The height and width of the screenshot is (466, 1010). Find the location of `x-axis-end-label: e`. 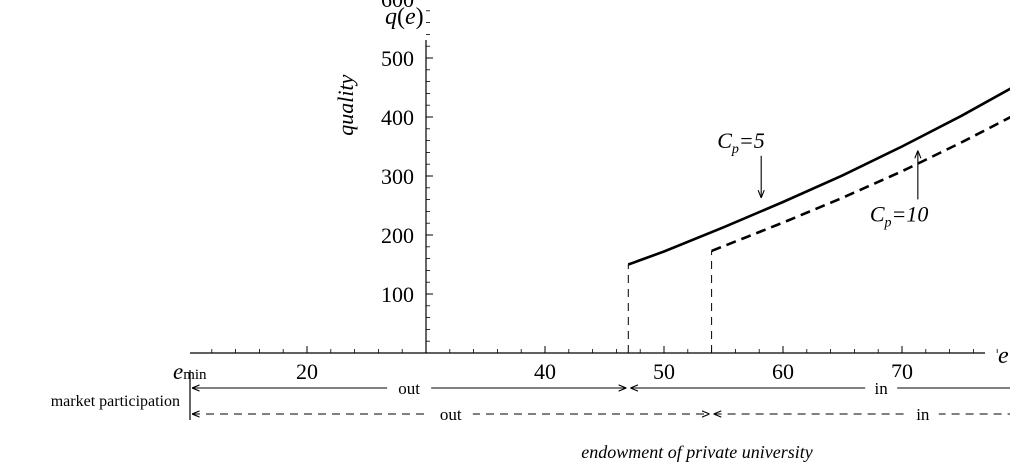

x-axis-end-label: e is located at coordinates (1003, 356).